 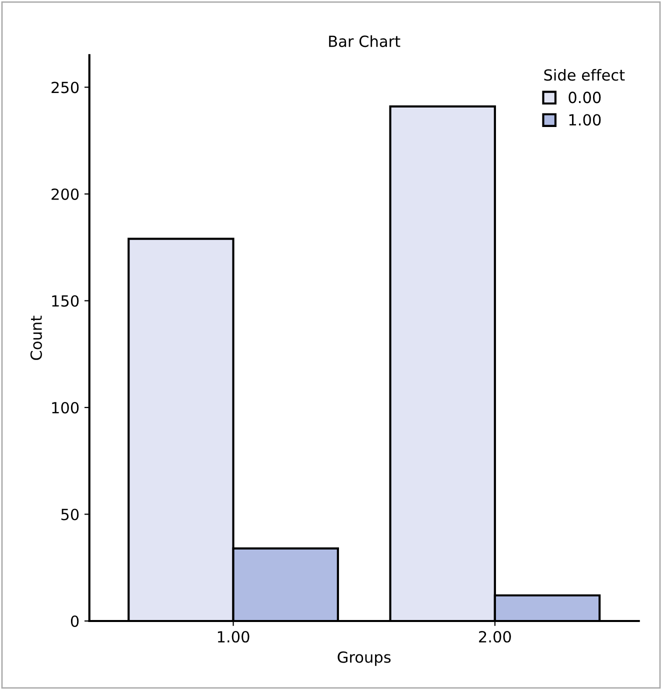 I want to click on x-tick-label: 2.00, so click(x=495, y=636).